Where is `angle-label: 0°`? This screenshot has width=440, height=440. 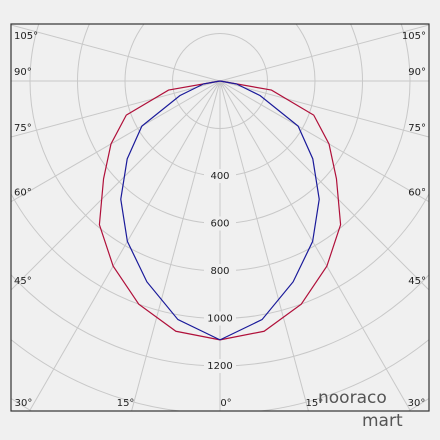 angle-label: 0° is located at coordinates (225, 403).